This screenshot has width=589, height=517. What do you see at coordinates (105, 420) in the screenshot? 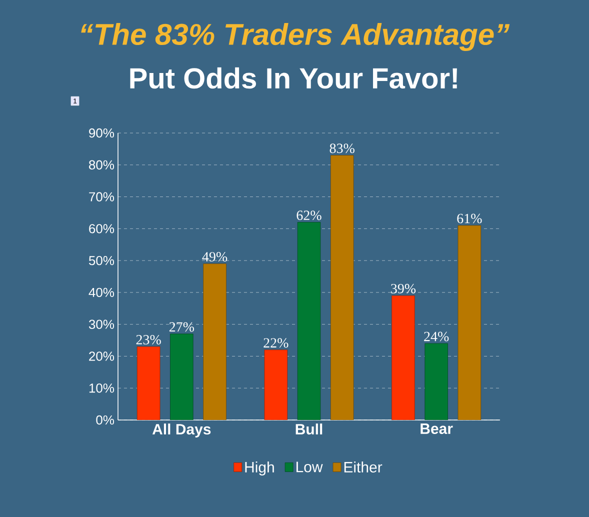
I see `y-tick-label: 0%` at bounding box center [105, 420].